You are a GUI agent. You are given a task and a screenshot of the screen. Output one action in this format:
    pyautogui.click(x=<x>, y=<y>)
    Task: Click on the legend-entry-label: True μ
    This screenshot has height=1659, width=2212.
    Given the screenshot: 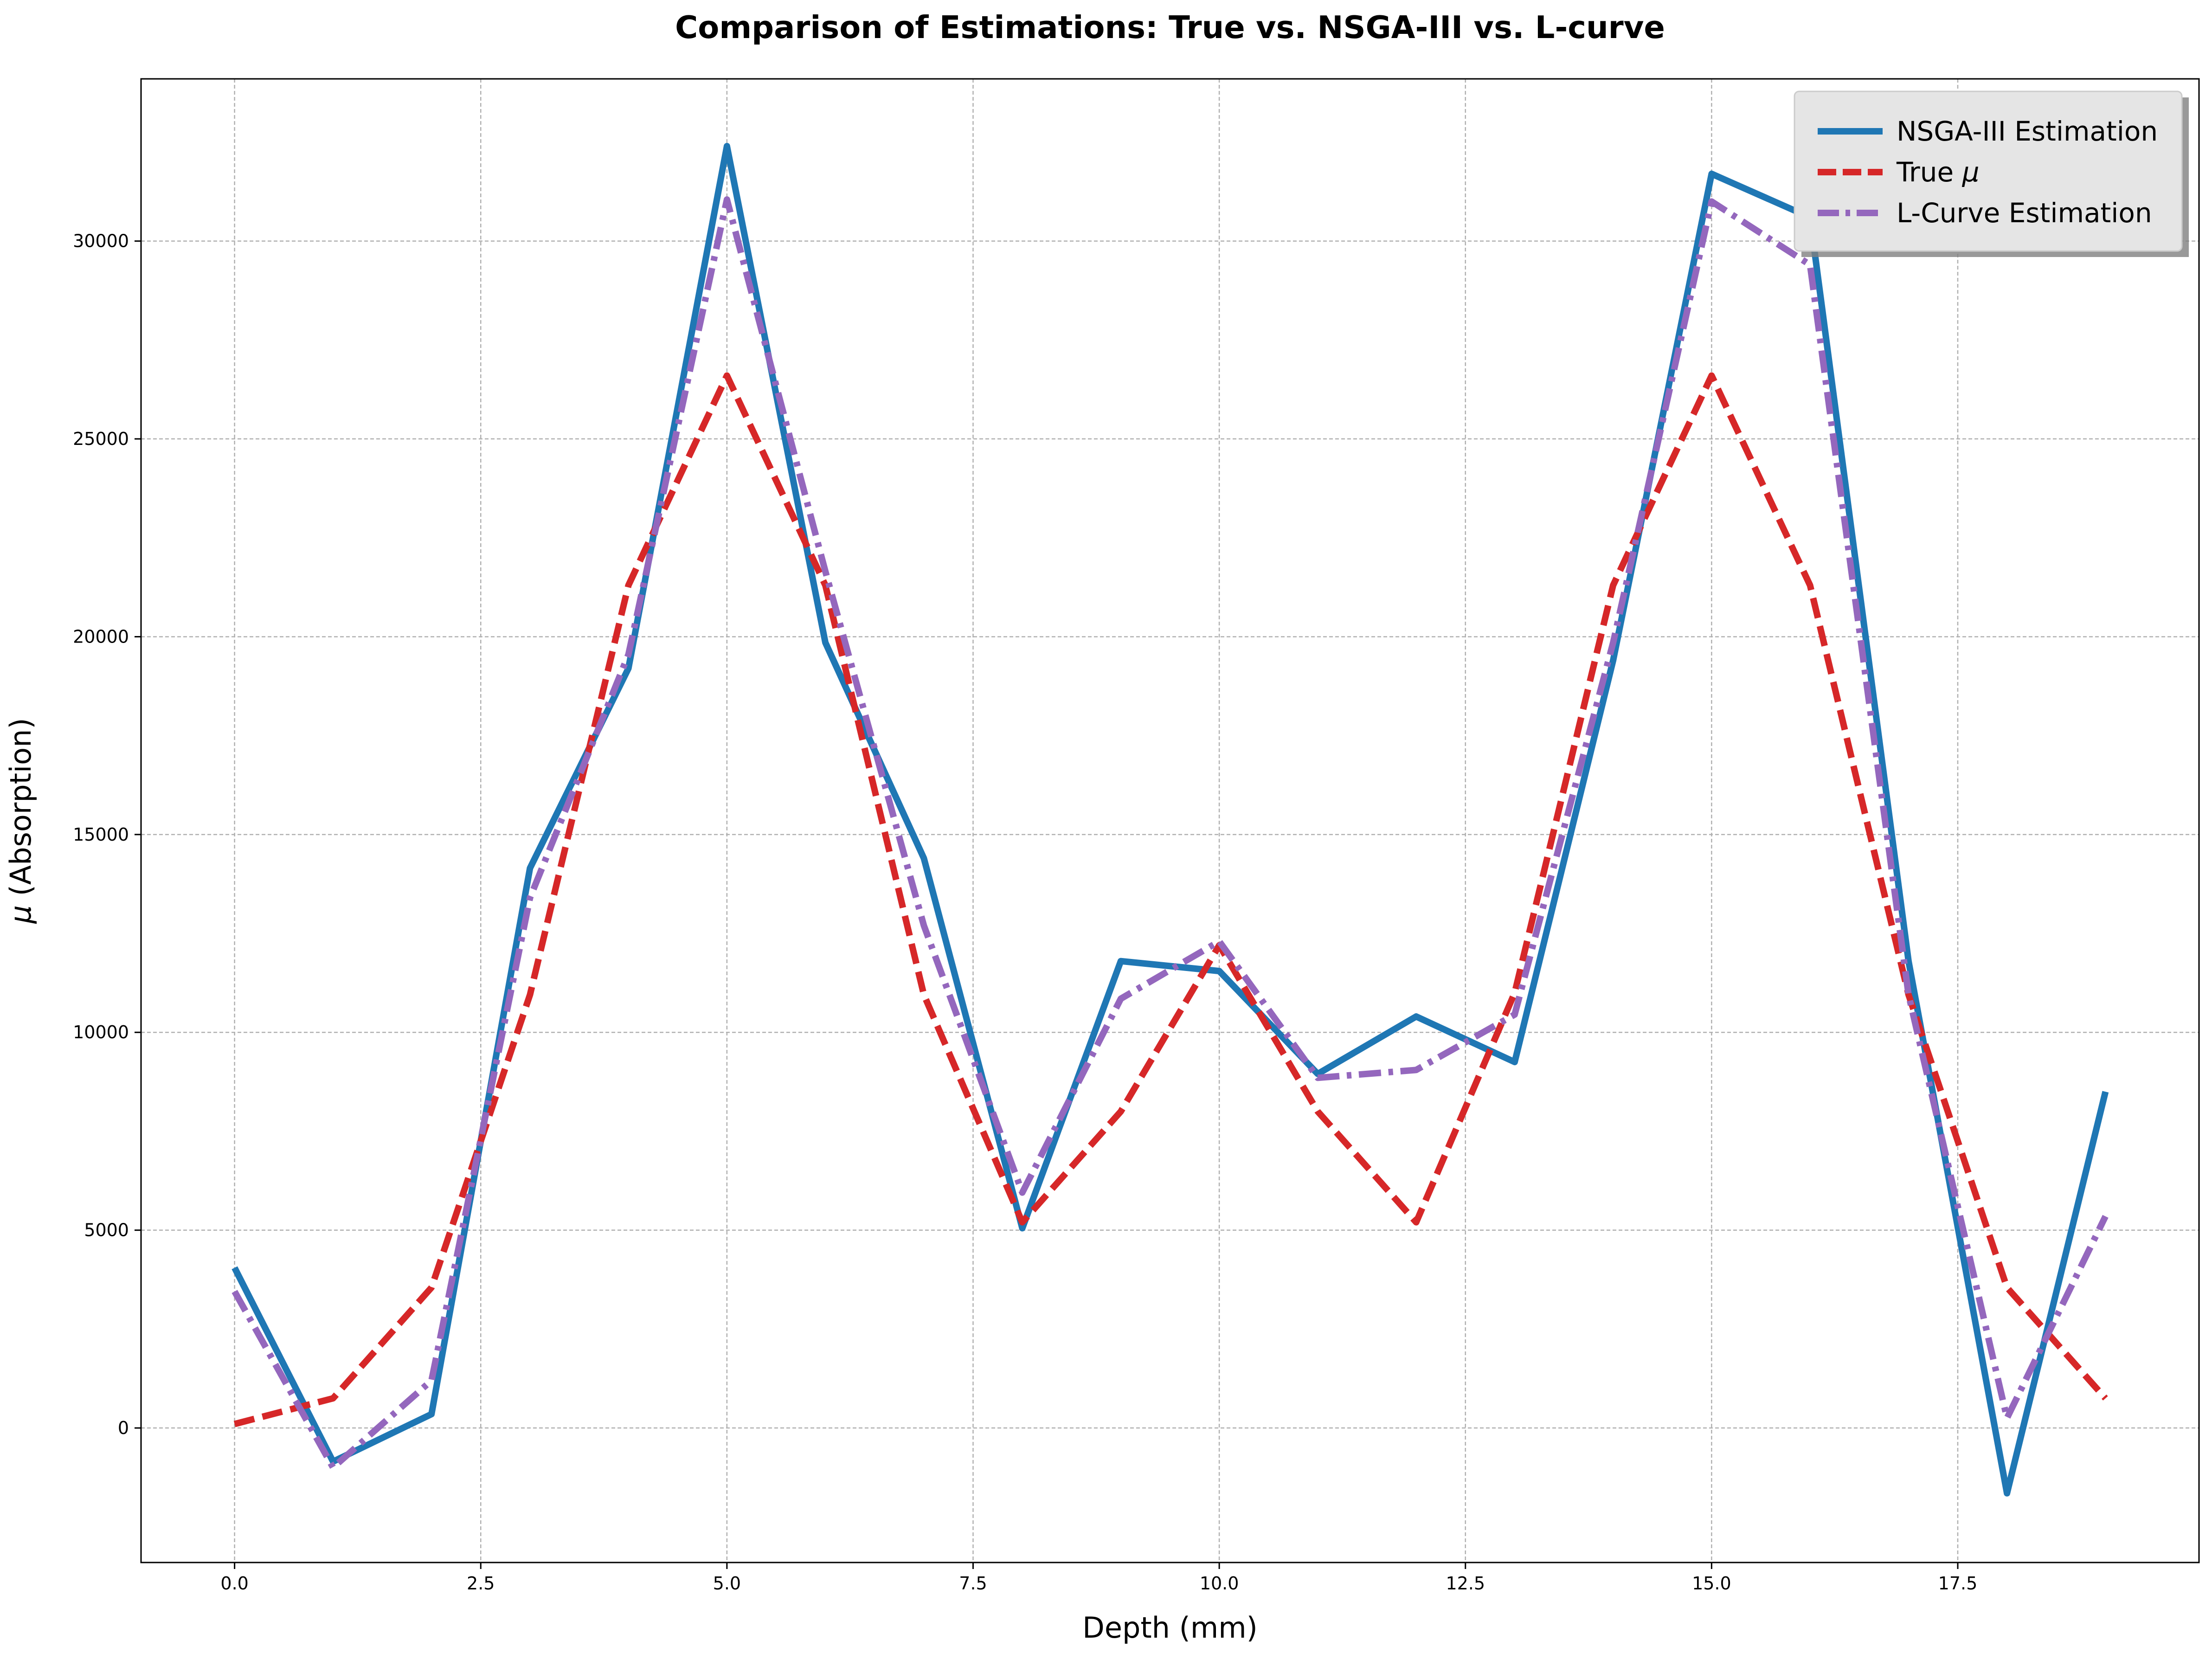 What is the action you would take?
    pyautogui.click(x=1938, y=172)
    